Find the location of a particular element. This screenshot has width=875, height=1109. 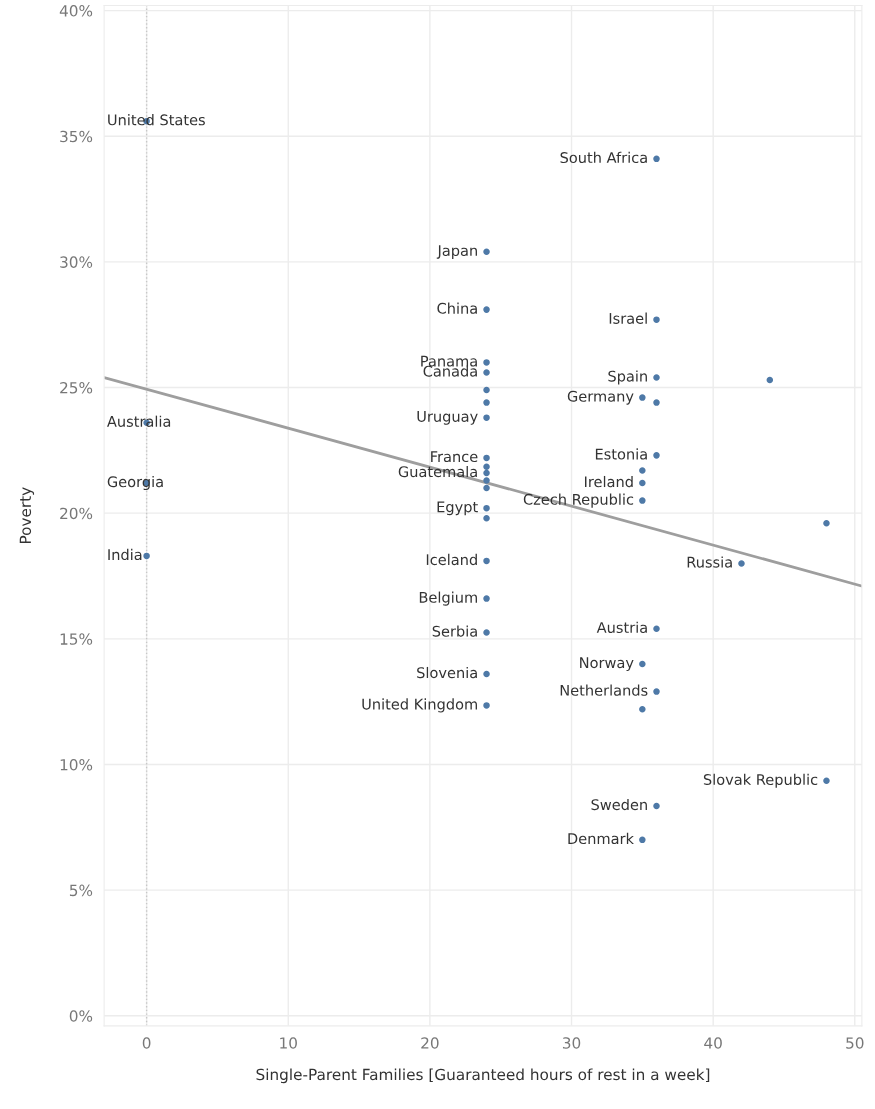

x-tick-label: 40 is located at coordinates (713, 1043).